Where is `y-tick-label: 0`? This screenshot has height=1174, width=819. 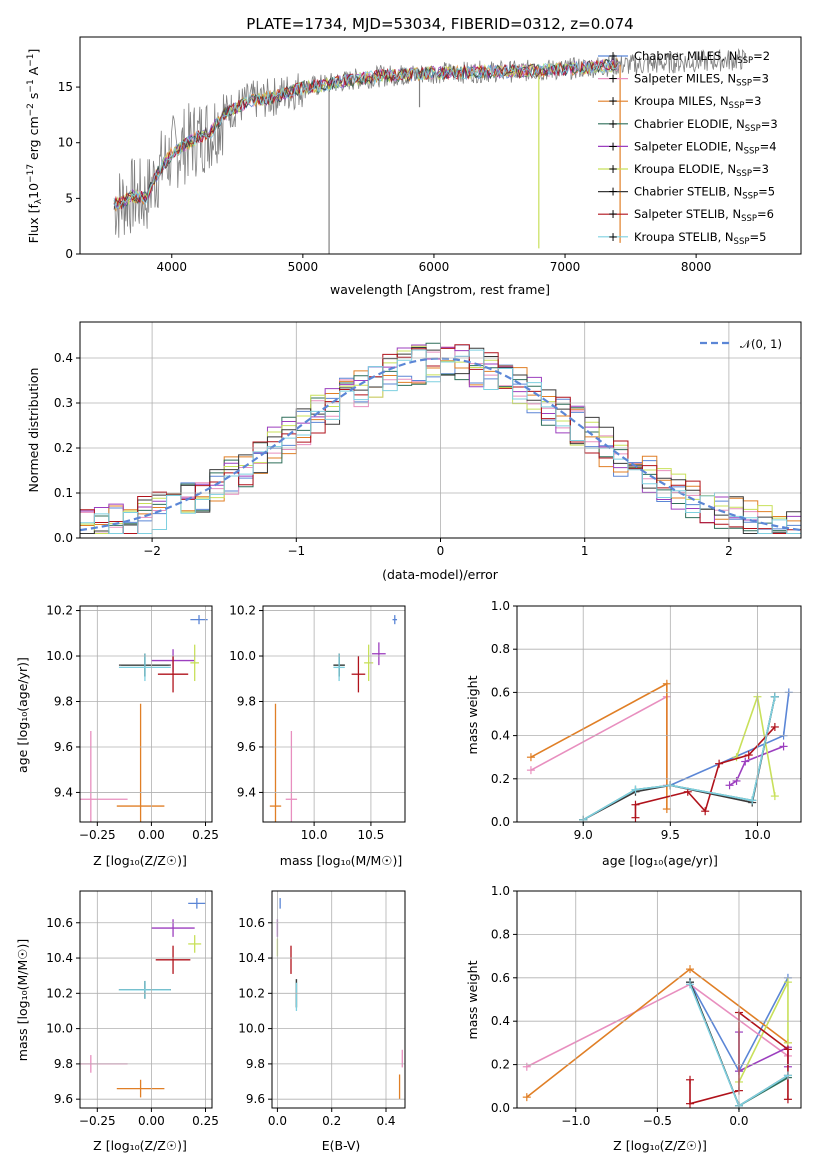
y-tick-label: 0 is located at coordinates (69, 254).